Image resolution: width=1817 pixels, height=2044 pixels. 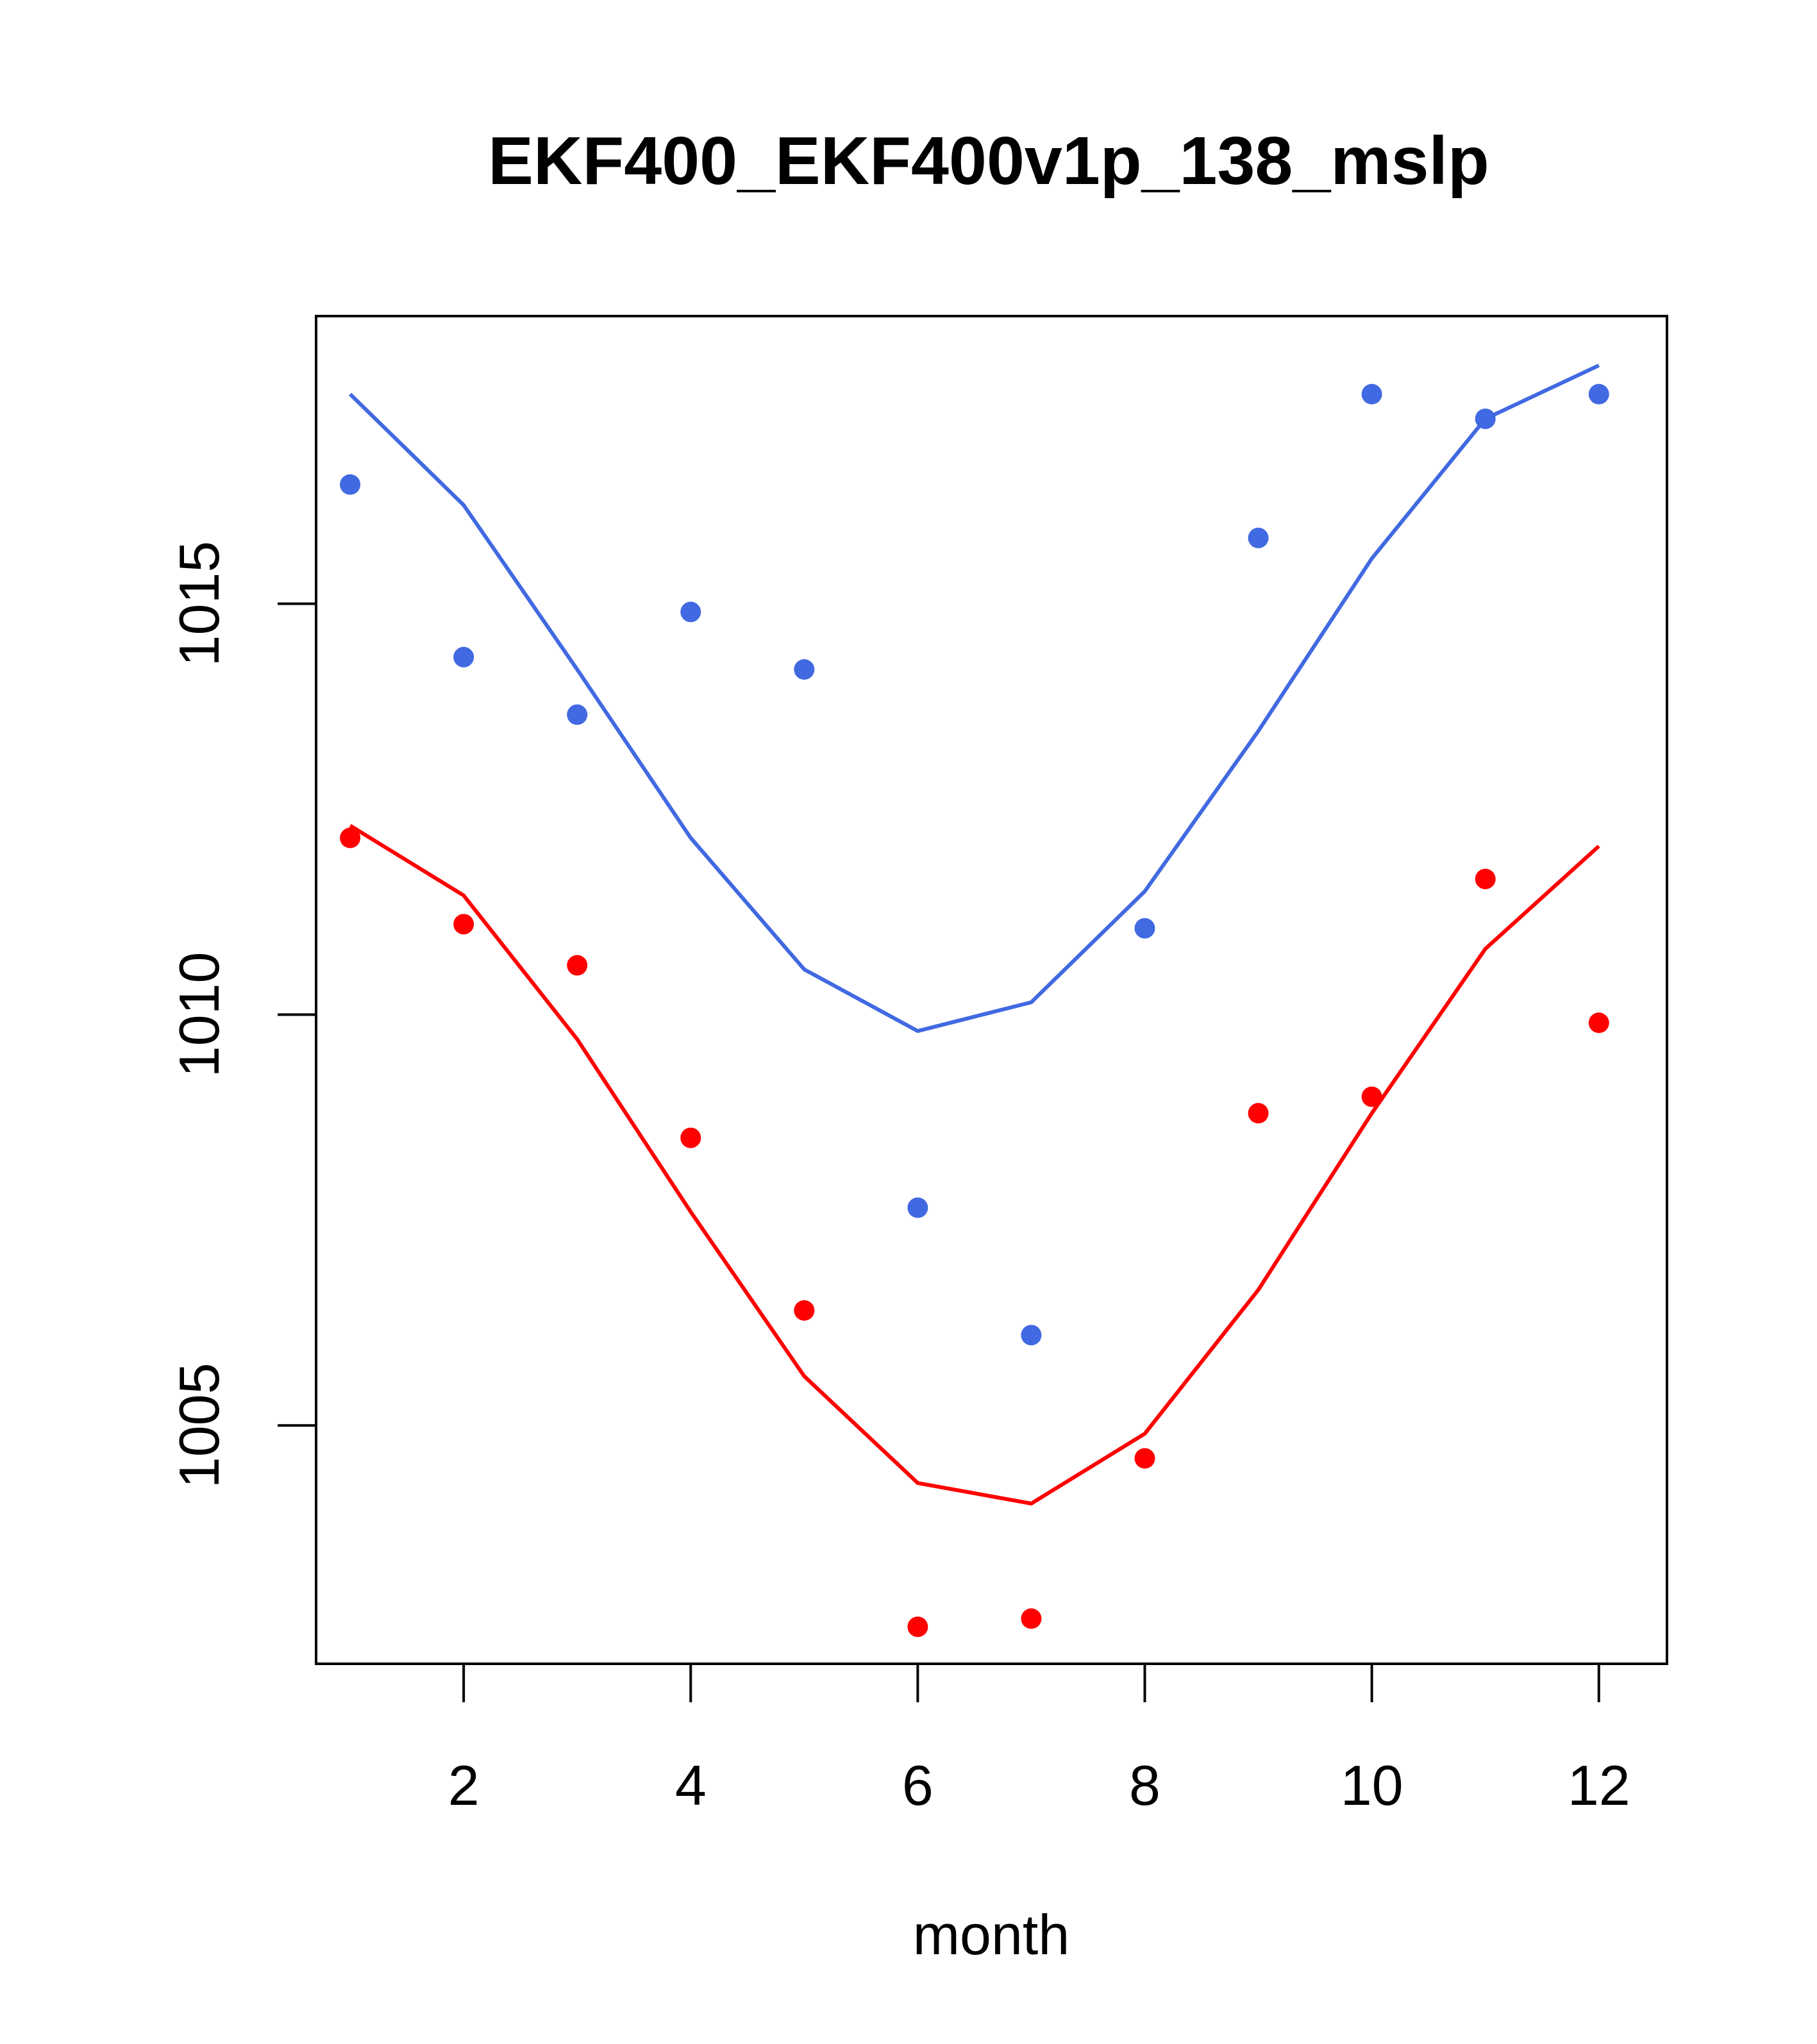 What do you see at coordinates (991, 1934) in the screenshot?
I see `x-axis-label: month` at bounding box center [991, 1934].